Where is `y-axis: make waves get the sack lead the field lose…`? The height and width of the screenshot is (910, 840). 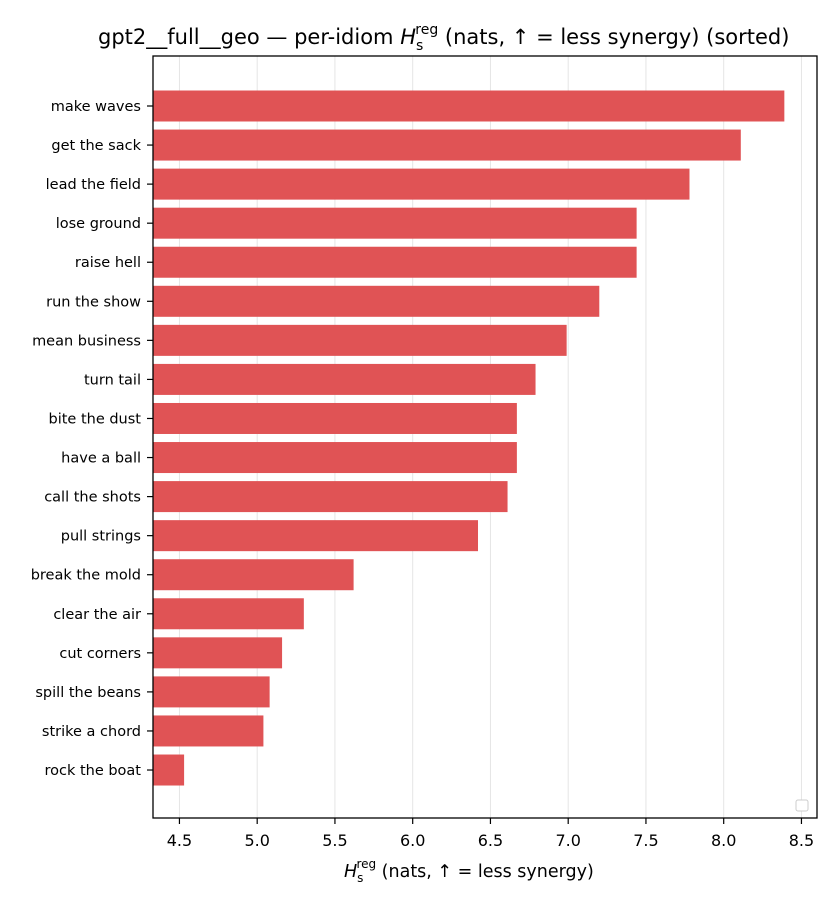 y-axis: make waves get the sack lead the field lose… is located at coordinates (92, 439).